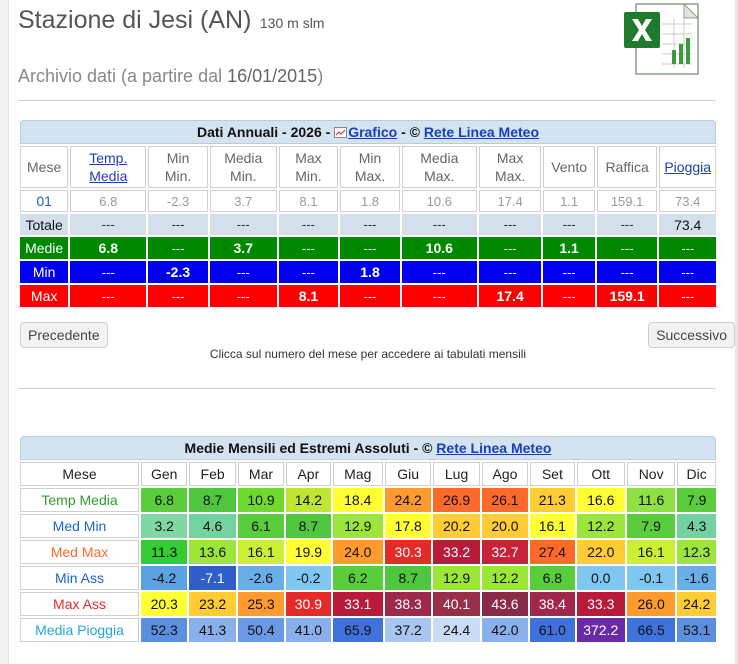 This screenshot has width=738, height=664. I want to click on annual-value-cell: 159.1, so click(627, 201).